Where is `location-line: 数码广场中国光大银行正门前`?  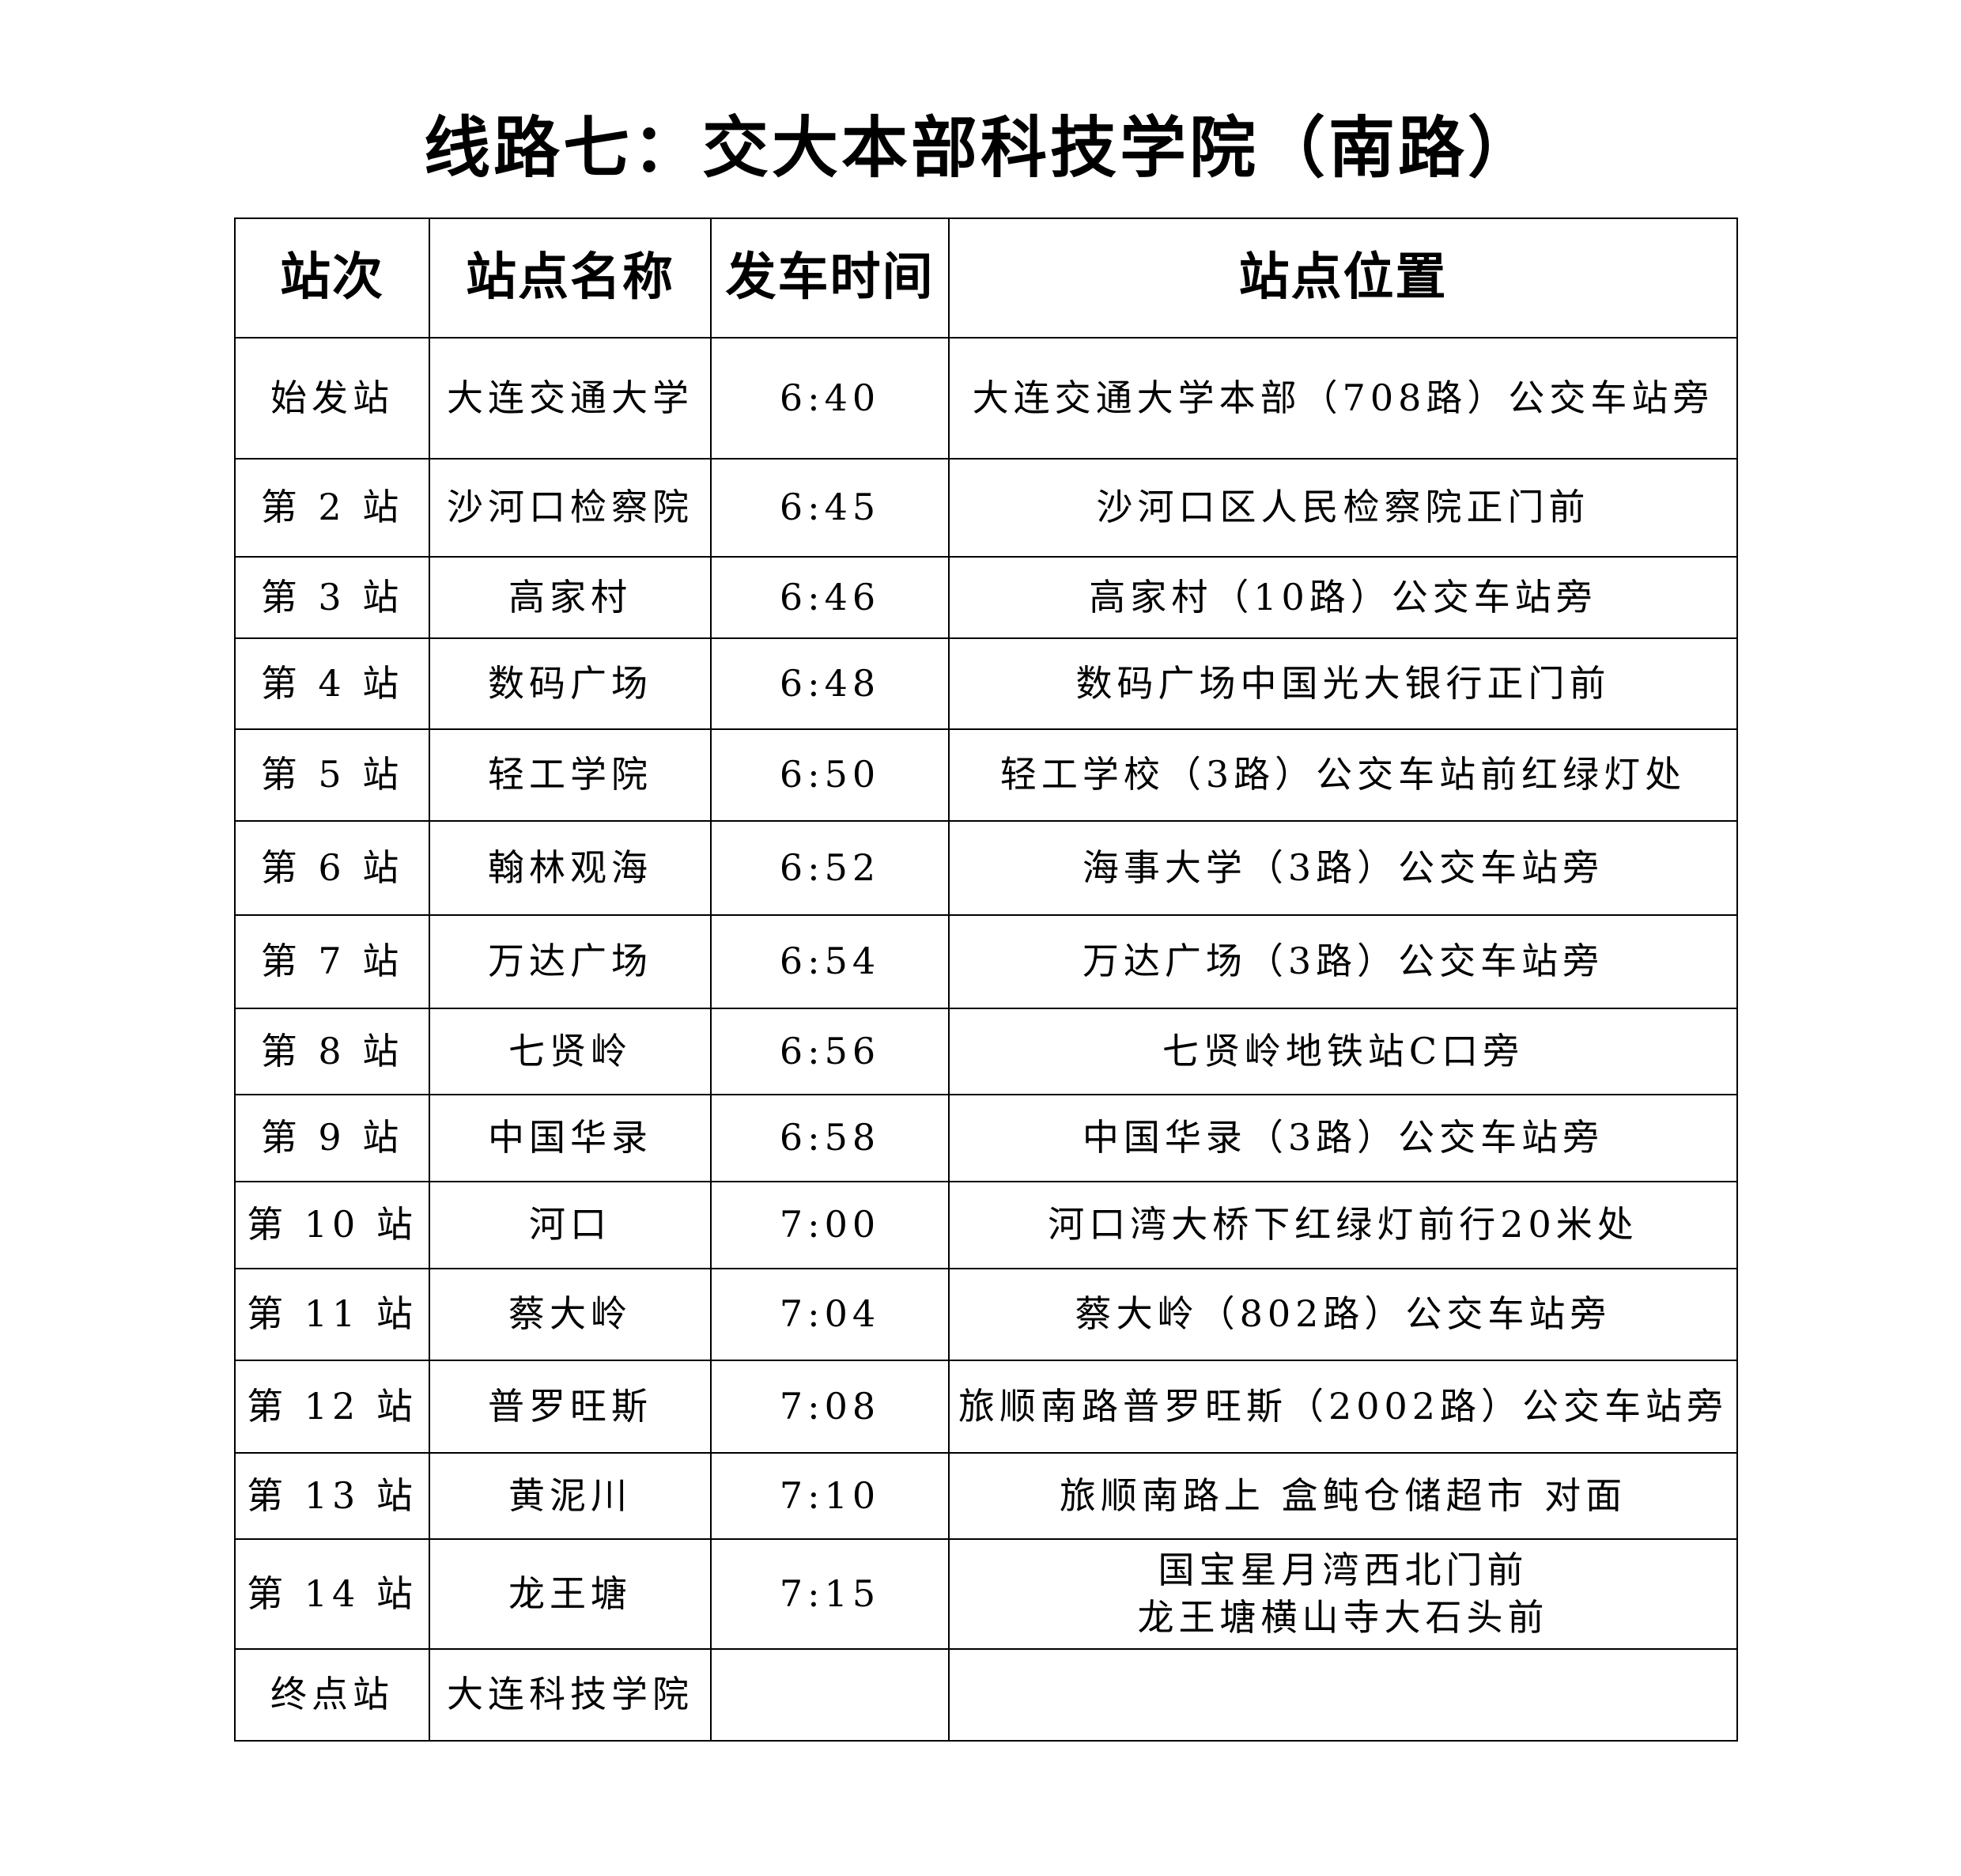
location-line: 数码广场中国光大银行正门前 is located at coordinates (1343, 683).